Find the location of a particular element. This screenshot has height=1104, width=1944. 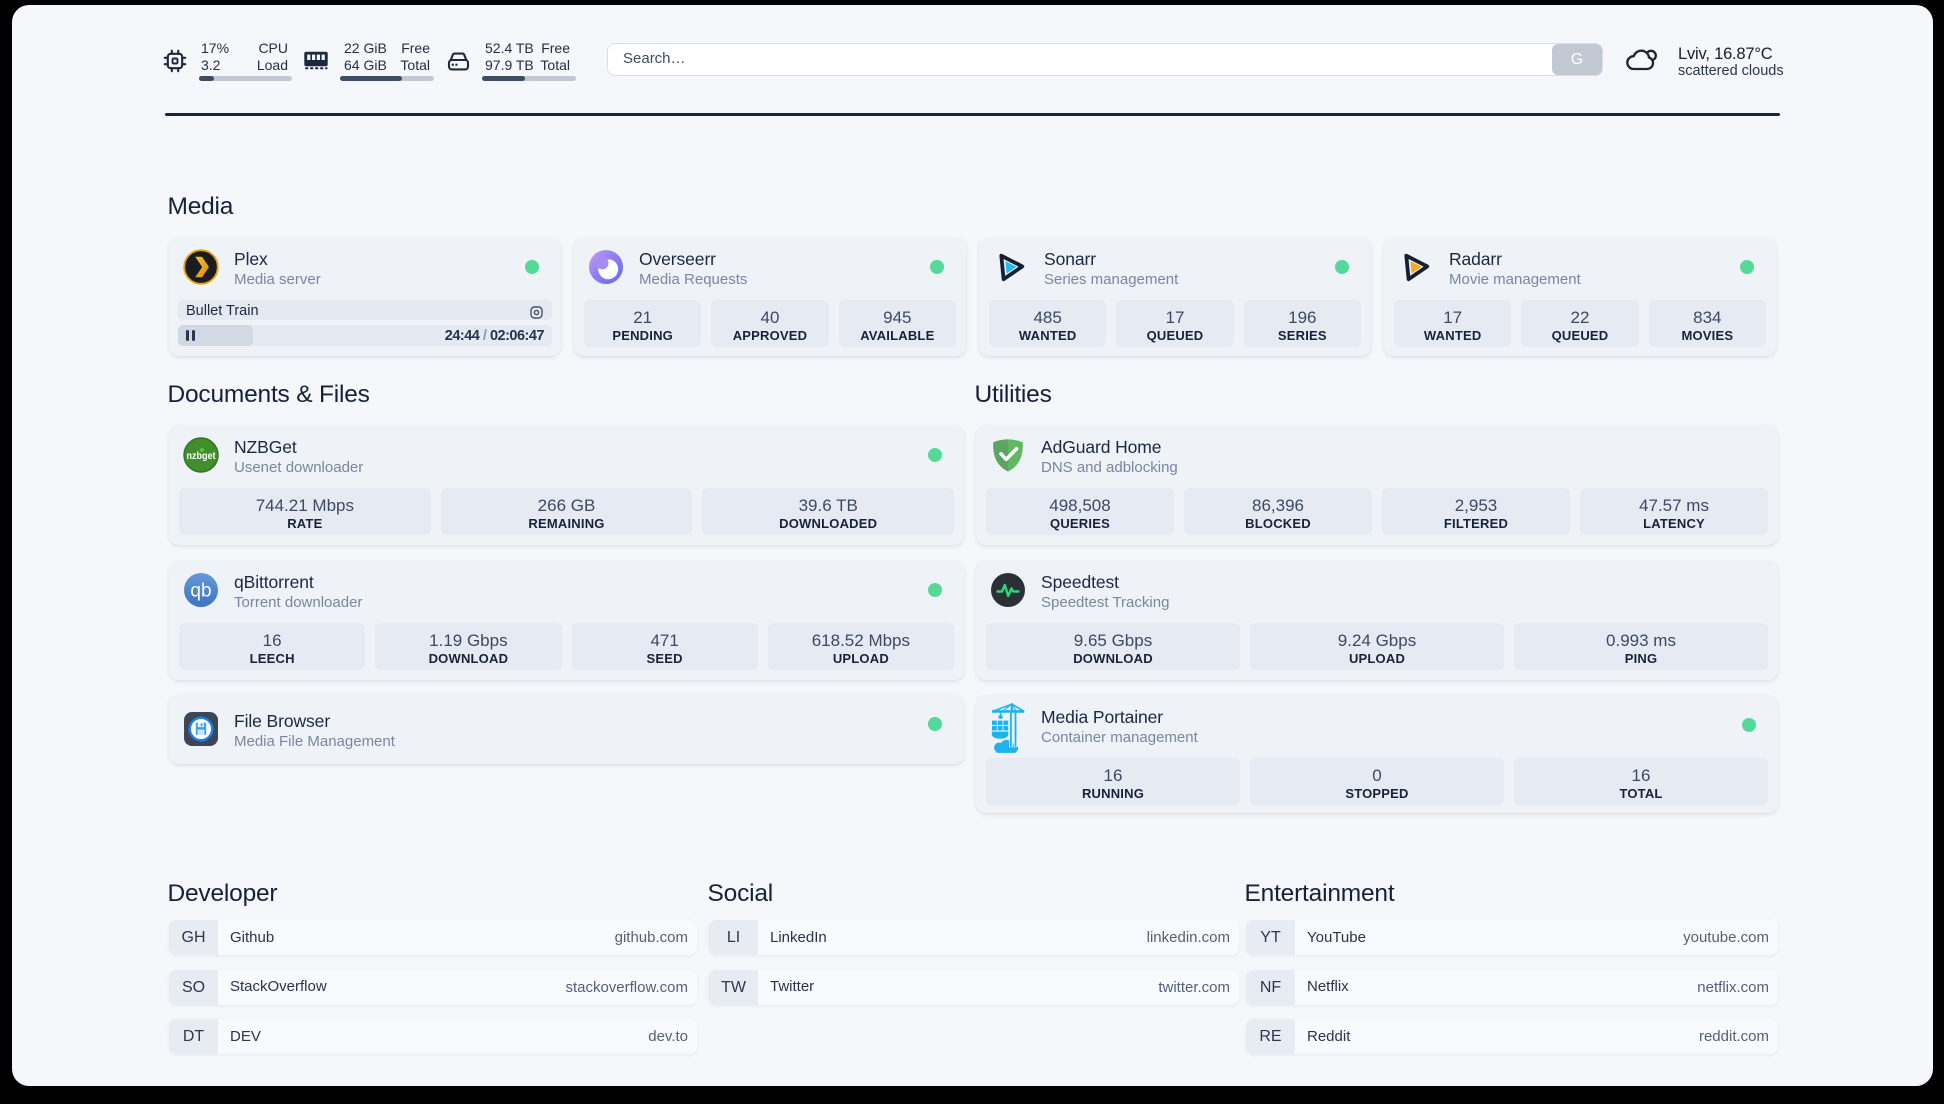

svg-text: nzbget is located at coordinates (202, 456).